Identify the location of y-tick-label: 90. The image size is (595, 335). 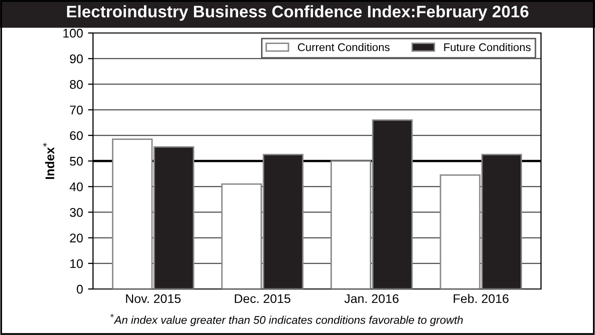
(76, 59).